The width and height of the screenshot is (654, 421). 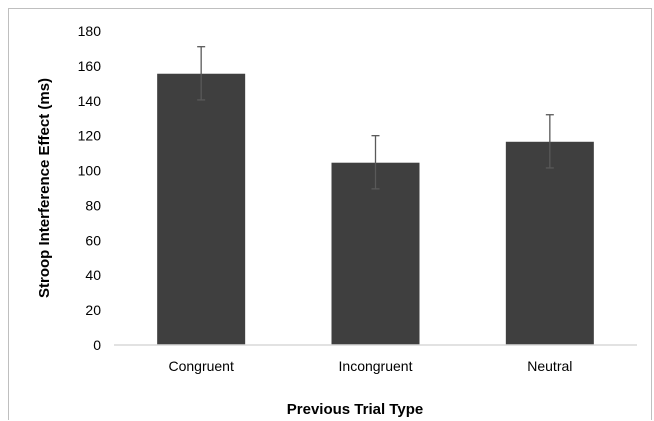 What do you see at coordinates (200, 366) in the screenshot?
I see `x-tick-label: Congruent` at bounding box center [200, 366].